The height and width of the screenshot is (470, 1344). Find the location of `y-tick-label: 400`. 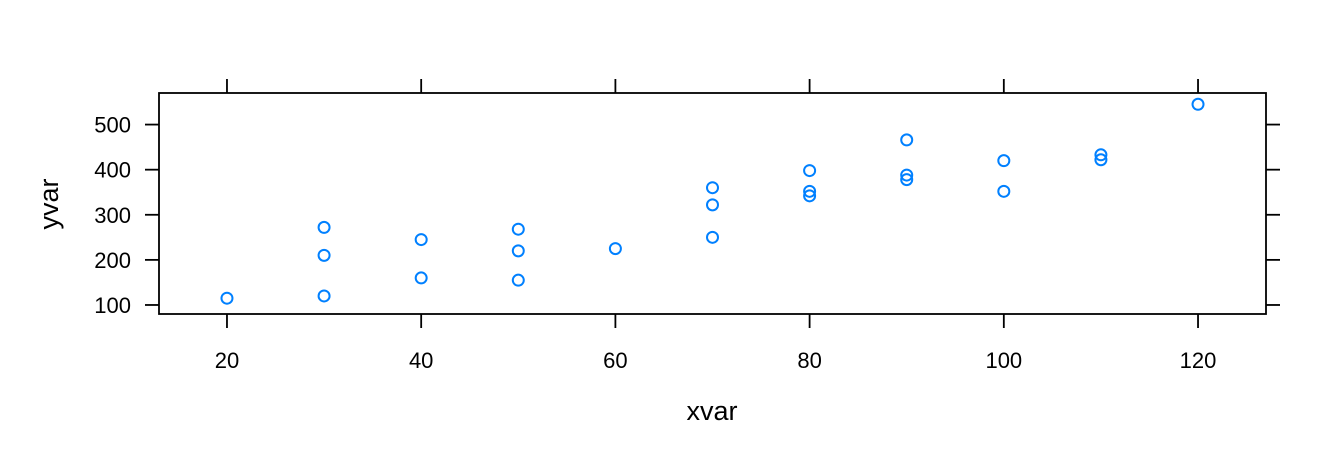

y-tick-label: 400 is located at coordinates (112, 170).